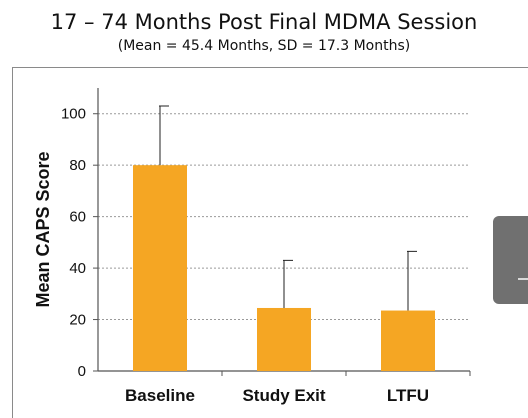 The height and width of the screenshot is (418, 528). What do you see at coordinates (523, 279) in the screenshot?
I see `chevron-icon` at bounding box center [523, 279].